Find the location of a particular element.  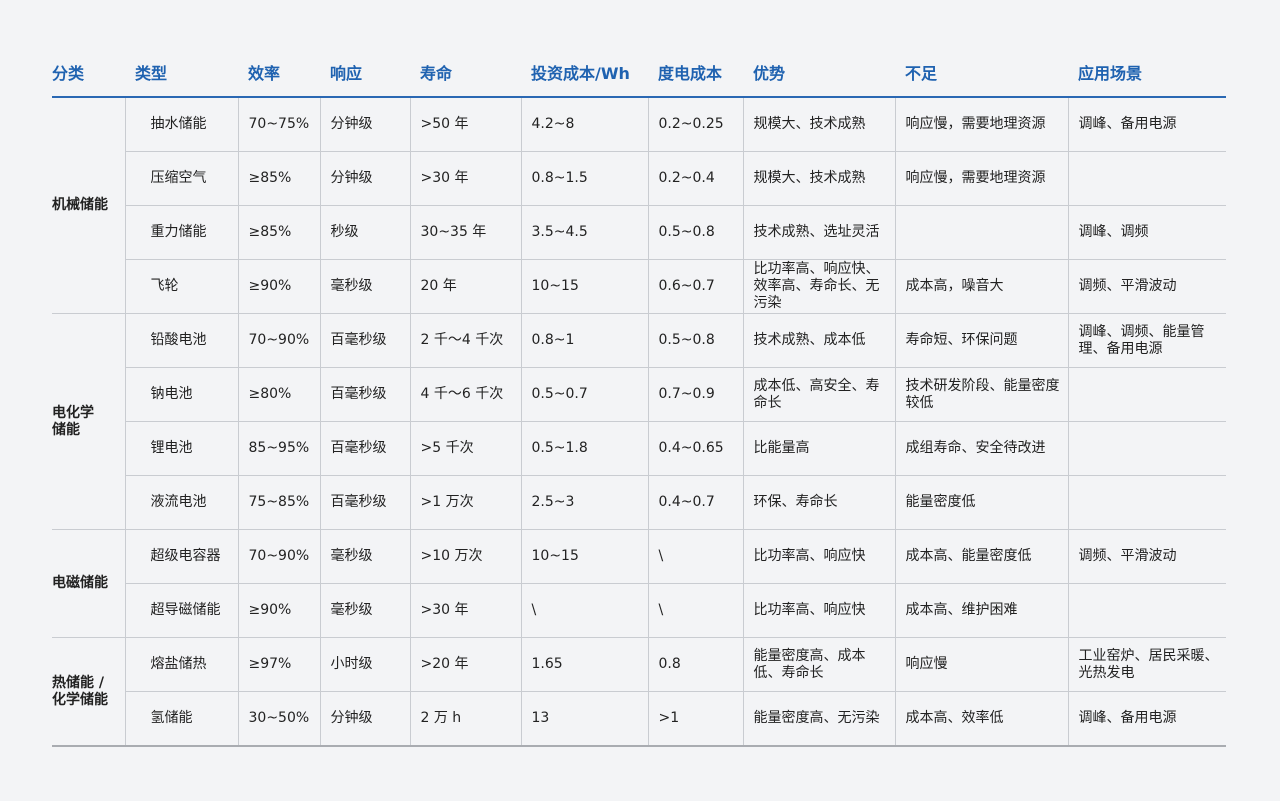

table-cell: 响应慢，需要地理资源 is located at coordinates (981, 124).